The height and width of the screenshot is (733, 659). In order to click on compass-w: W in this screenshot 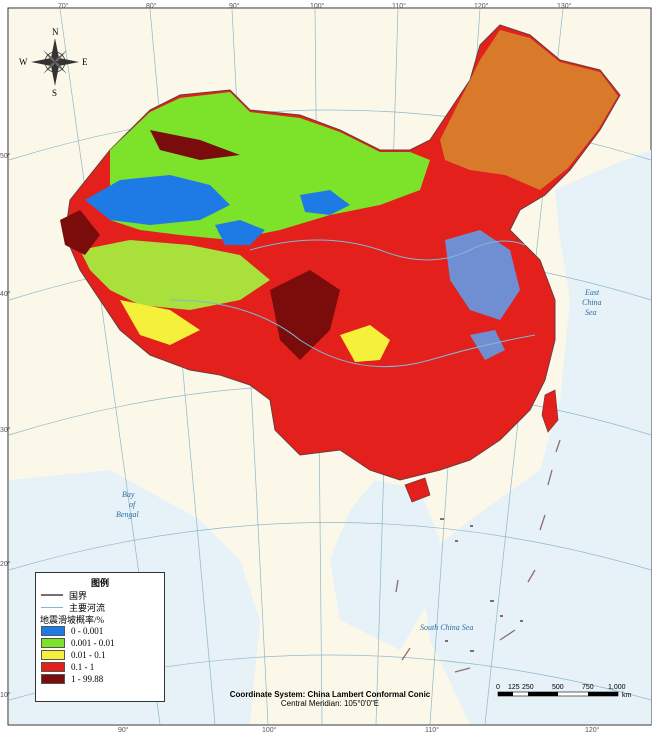, I will do `click(23, 62)`.